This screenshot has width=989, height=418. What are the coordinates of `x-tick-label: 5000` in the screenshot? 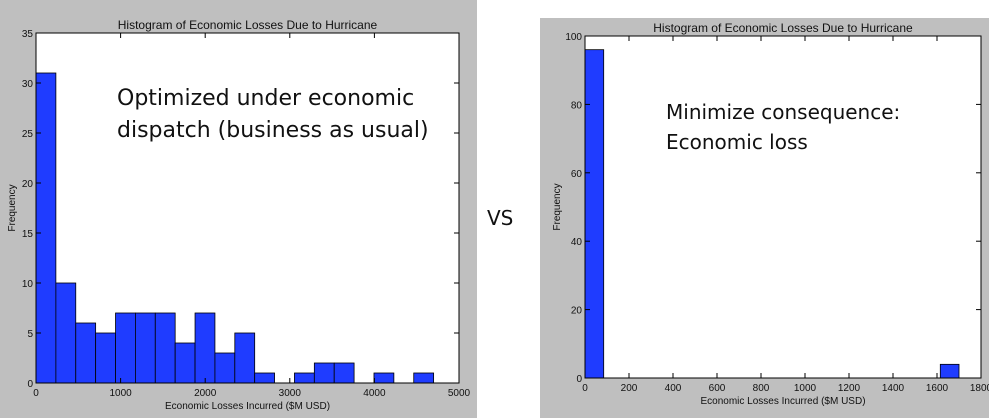 It's located at (459, 393).